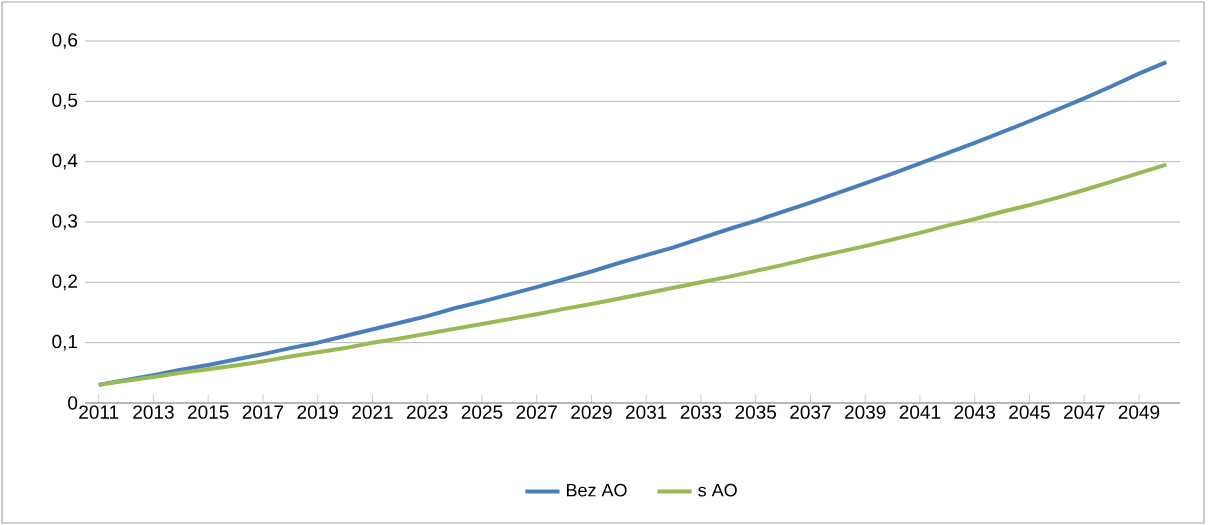 Image resolution: width=1208 pixels, height=525 pixels. What do you see at coordinates (591, 412) in the screenshot?
I see `x-tick-label: 2029` at bounding box center [591, 412].